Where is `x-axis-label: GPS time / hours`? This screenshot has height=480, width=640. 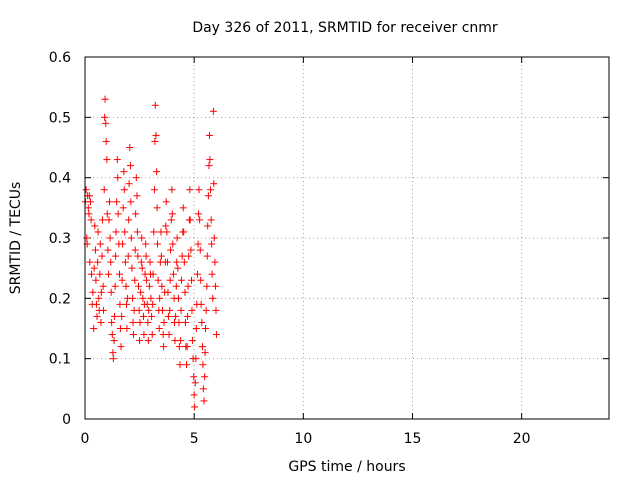
x-axis-label: GPS time / hours is located at coordinates (346, 467).